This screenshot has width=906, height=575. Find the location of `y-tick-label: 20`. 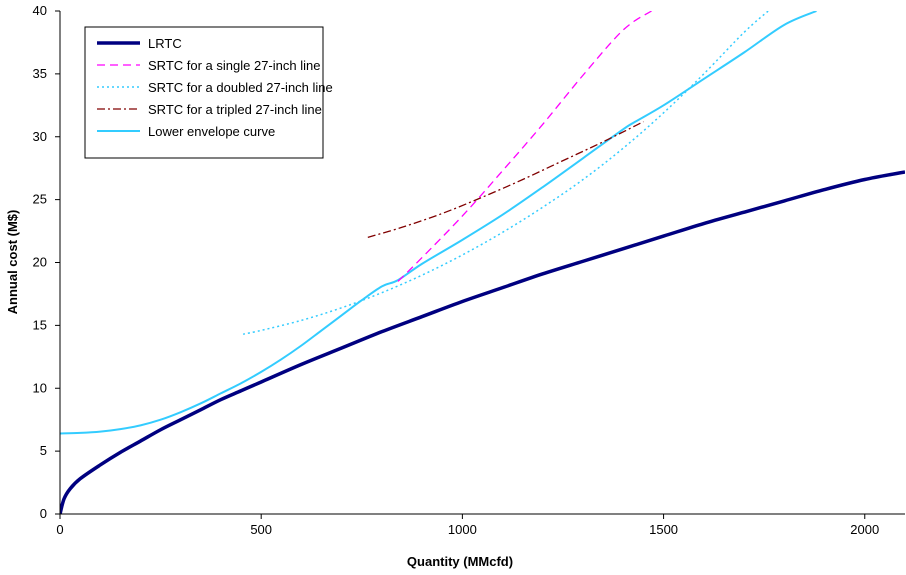

y-tick-label: 20 is located at coordinates (40, 262).